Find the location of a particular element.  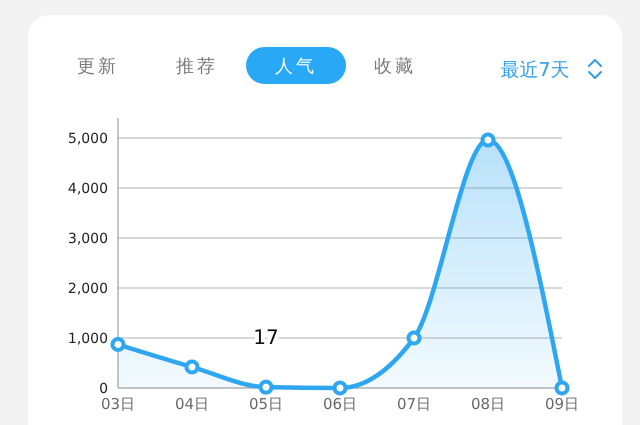

y-tick-label: 0 is located at coordinates (103, 389).